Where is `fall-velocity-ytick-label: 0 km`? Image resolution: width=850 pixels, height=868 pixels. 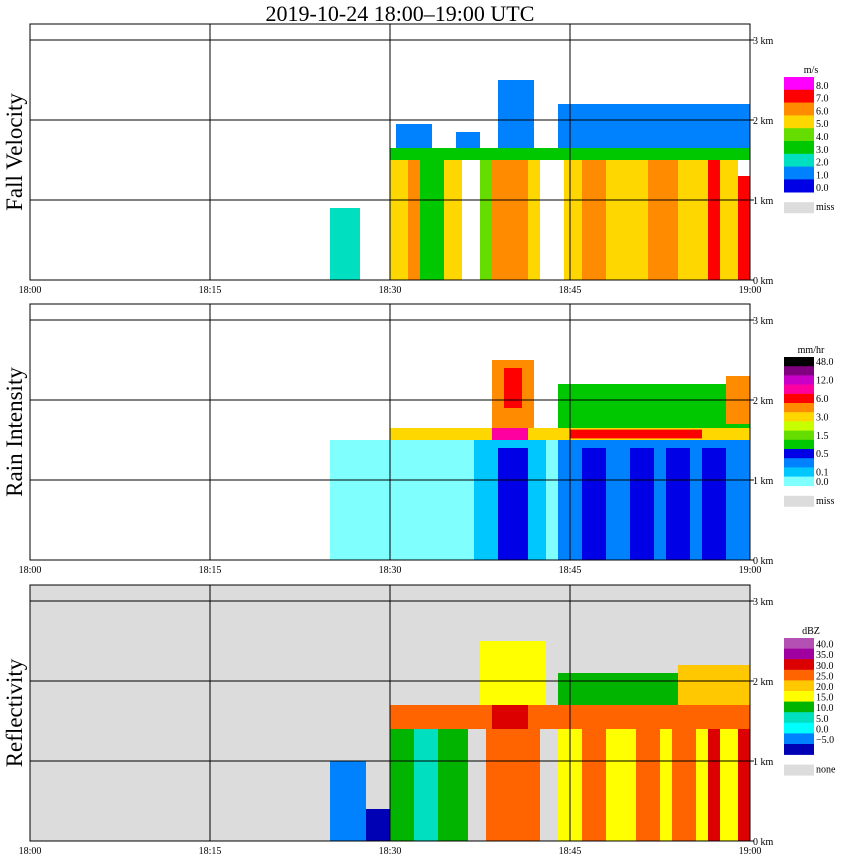
fall-velocity-ytick-label: 0 km is located at coordinates (763, 281).